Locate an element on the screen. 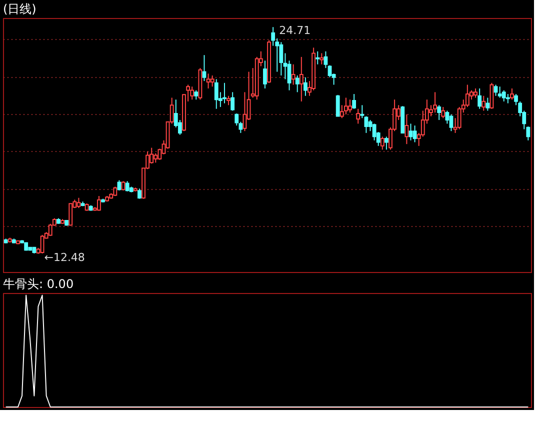  annotation: 24.71 is located at coordinates (295, 31).